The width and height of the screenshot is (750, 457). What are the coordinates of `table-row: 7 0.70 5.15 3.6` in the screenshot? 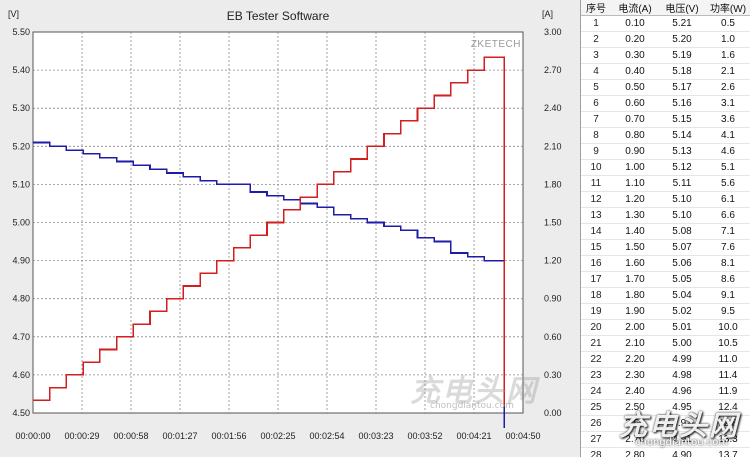 It's located at (665, 119).